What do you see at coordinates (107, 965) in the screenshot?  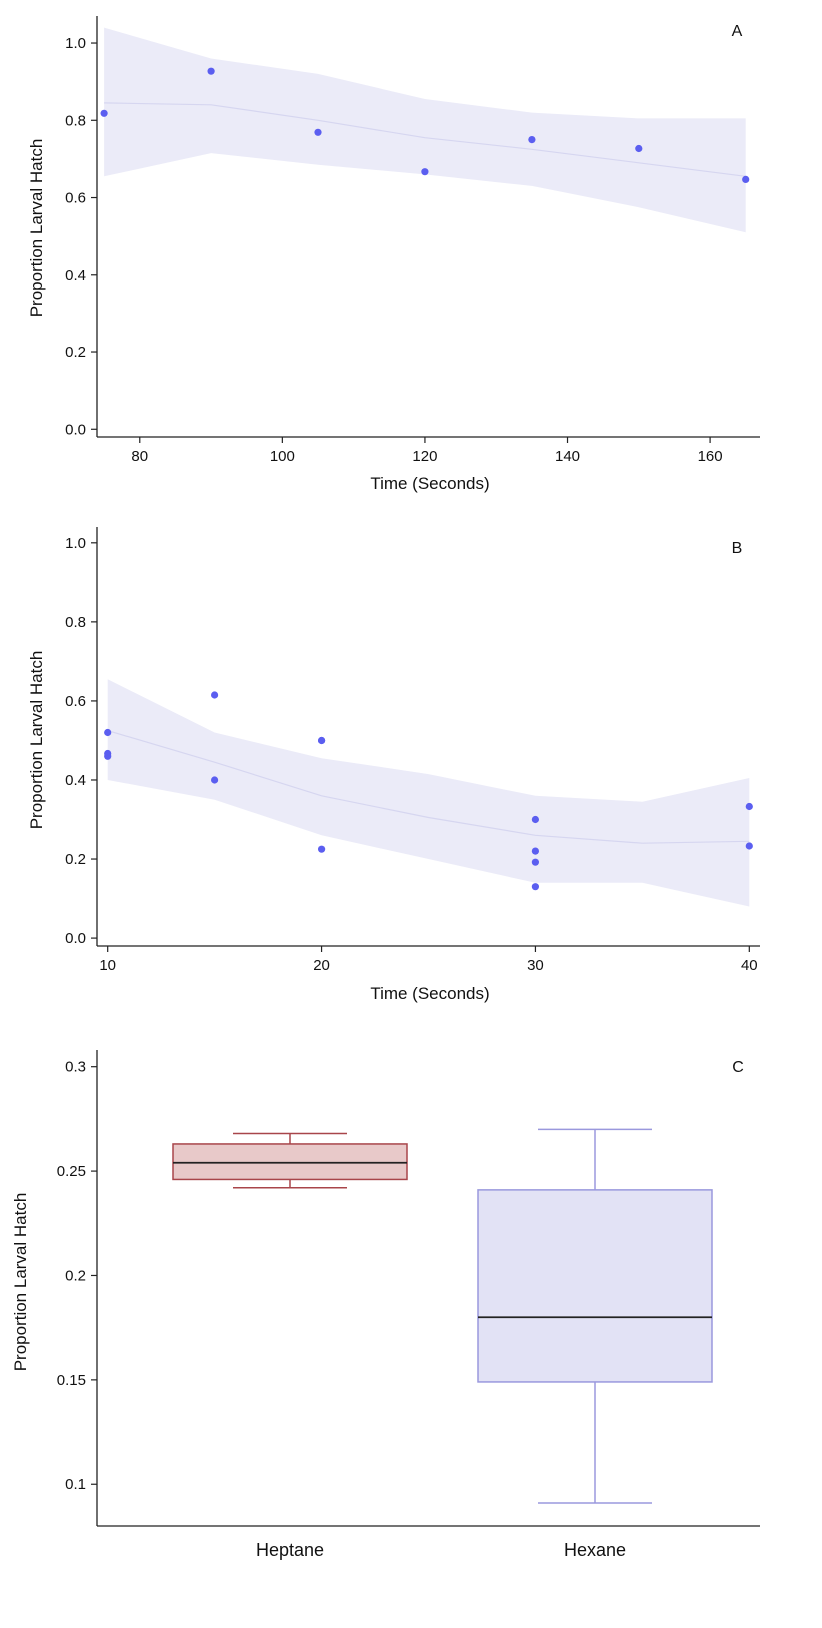 I see `panel-b-x-tick-label: 10` at bounding box center [107, 965].